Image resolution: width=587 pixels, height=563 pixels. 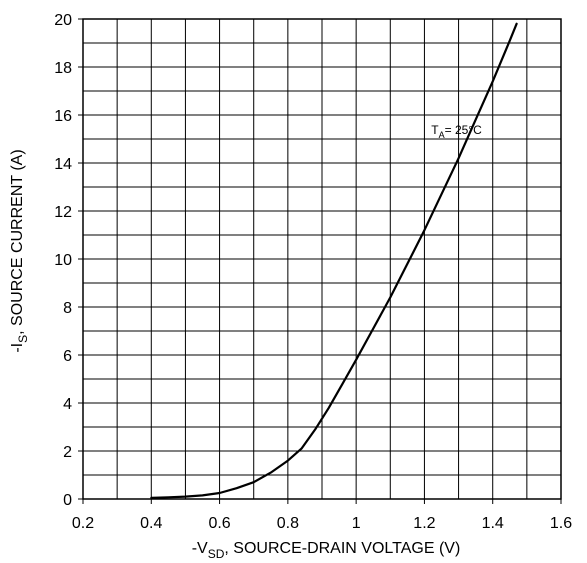 What do you see at coordinates (493, 523) in the screenshot?
I see `x-tick-label: 1.4` at bounding box center [493, 523].